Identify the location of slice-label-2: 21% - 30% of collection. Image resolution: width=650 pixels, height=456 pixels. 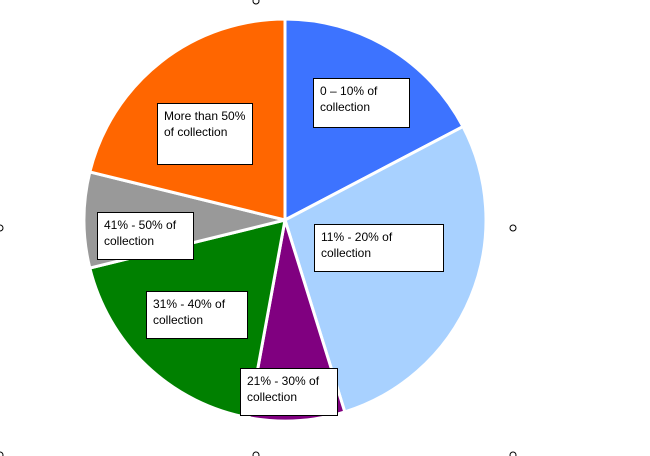
(289, 392).